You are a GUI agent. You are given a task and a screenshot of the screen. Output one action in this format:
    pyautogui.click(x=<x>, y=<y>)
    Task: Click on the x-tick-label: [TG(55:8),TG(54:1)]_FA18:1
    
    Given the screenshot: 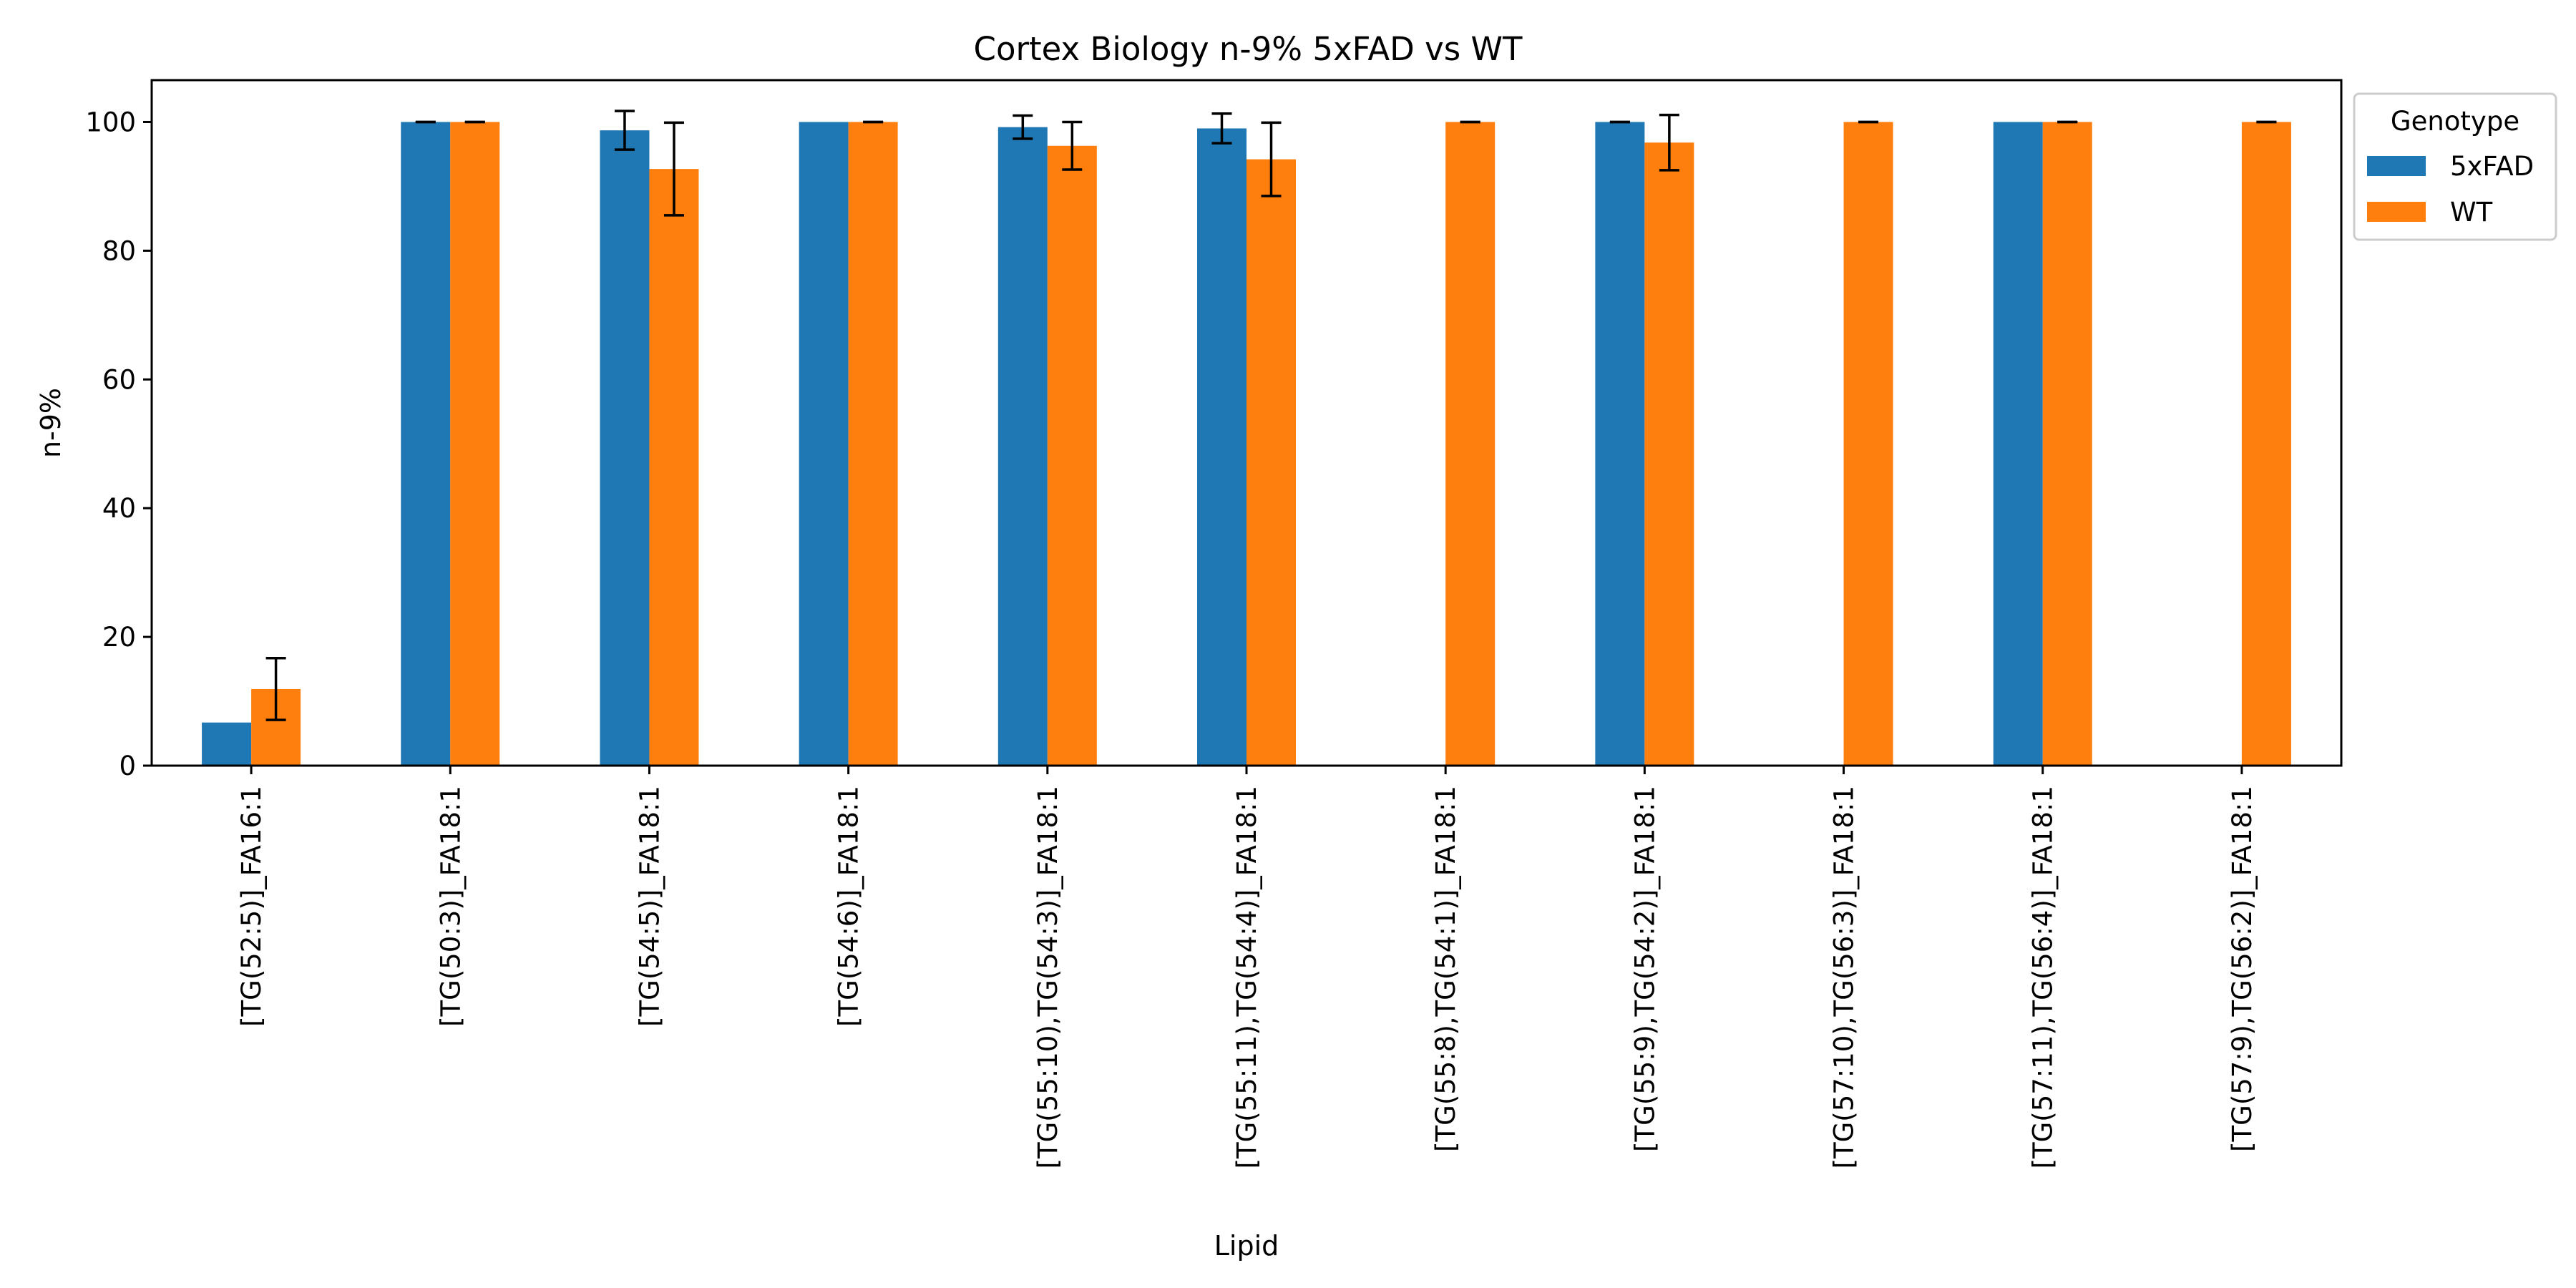 What is the action you would take?
    pyautogui.click(x=1445, y=969)
    